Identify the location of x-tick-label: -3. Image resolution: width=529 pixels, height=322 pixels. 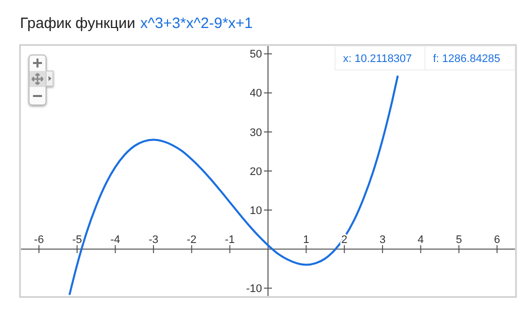
(153, 240).